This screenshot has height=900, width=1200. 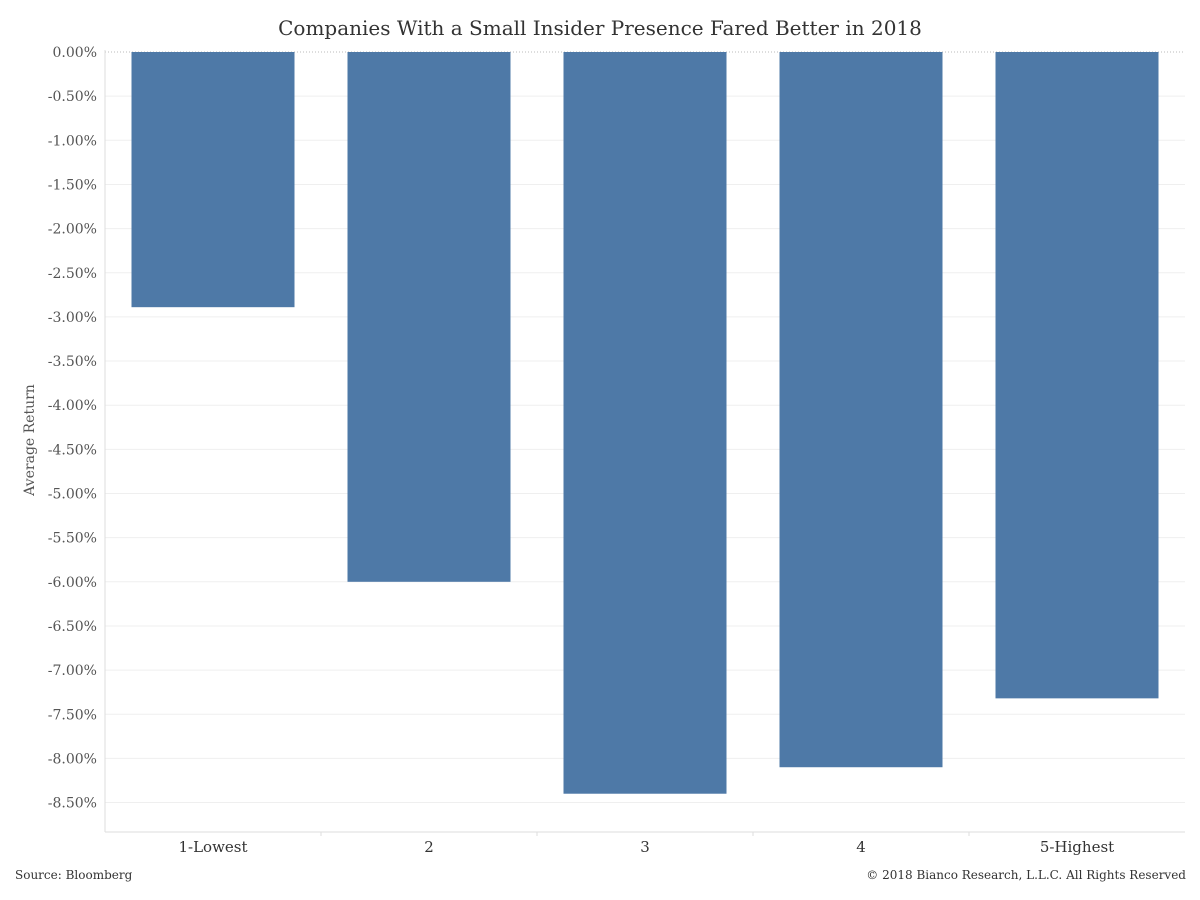 What do you see at coordinates (72, 185) in the screenshot?
I see `y-tick-label: -1.50%` at bounding box center [72, 185].